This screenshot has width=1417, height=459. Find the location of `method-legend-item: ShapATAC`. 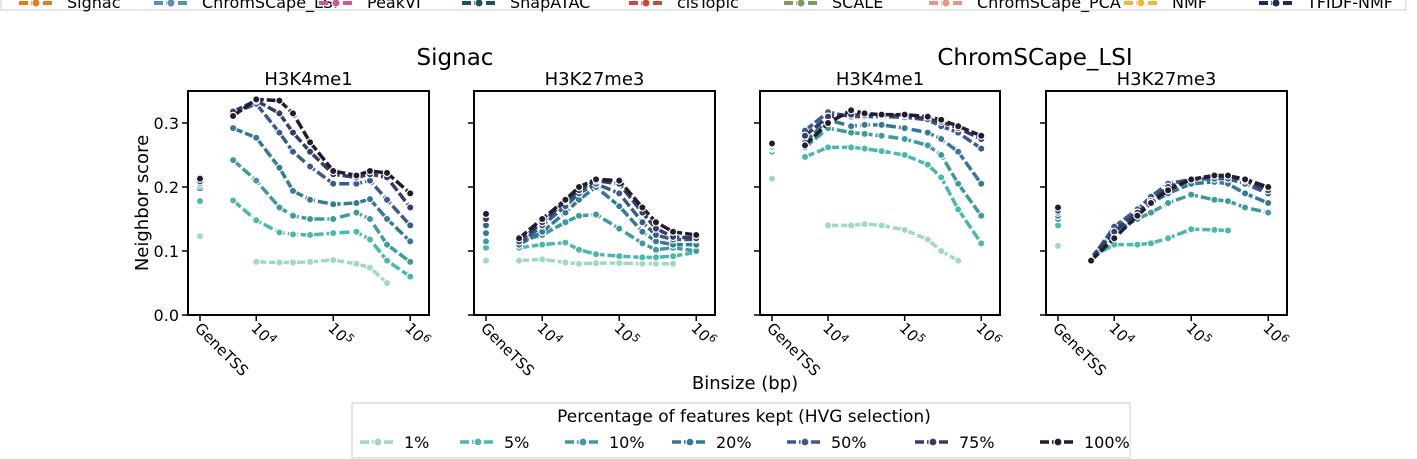

method-legend-item: ShapATAC is located at coordinates (526, 6).